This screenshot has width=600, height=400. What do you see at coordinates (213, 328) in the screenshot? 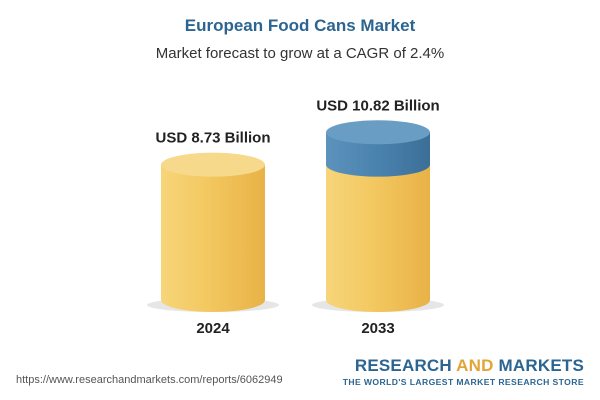
I see `category-label-2024: 2024` at bounding box center [213, 328].